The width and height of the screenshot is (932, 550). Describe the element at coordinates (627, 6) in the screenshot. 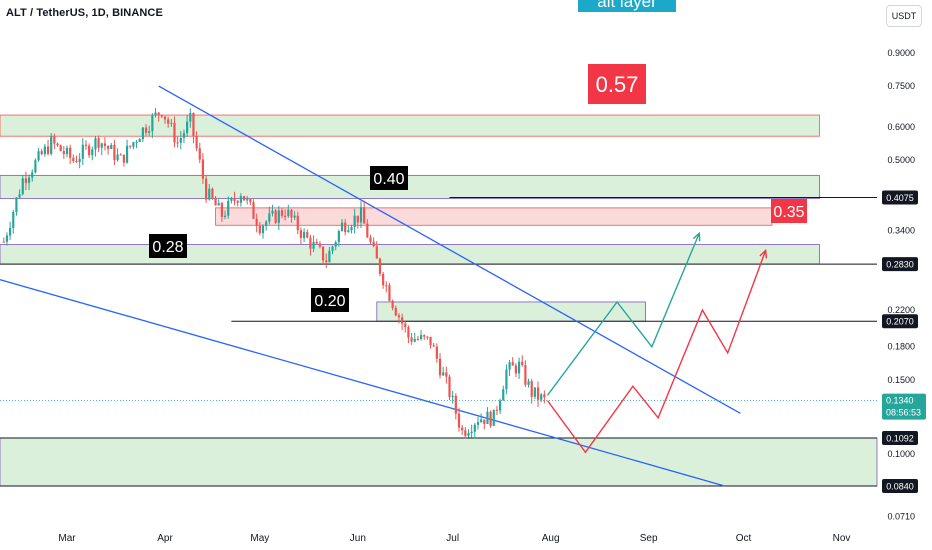

I see `brand-badge: alt layer` at that location.